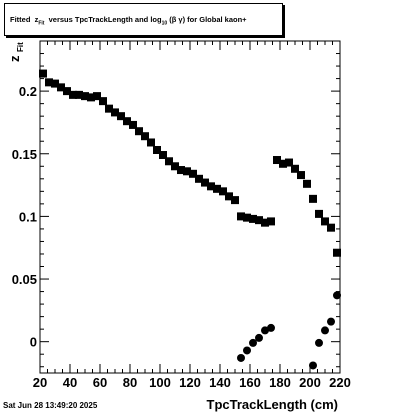  Describe the element at coordinates (250, 382) in the screenshot. I see `x-tick-label: 160` at that location.